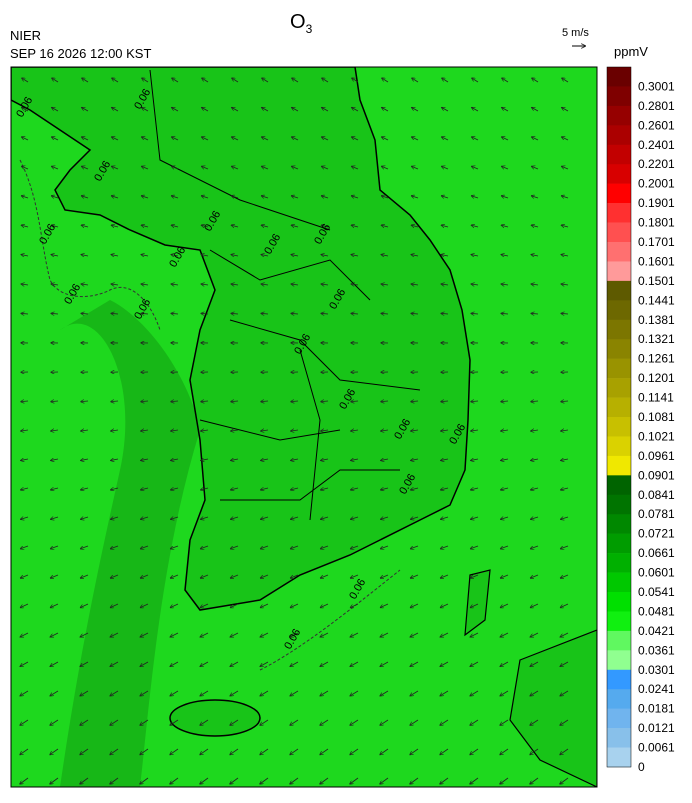 The image size is (692, 803). Describe the element at coordinates (656, 456) in the screenshot. I see `colorbar-tick-label: 0.0961` at that location.